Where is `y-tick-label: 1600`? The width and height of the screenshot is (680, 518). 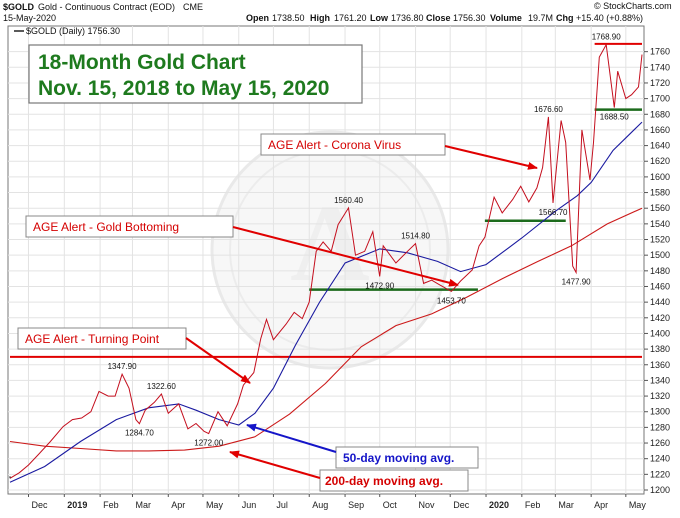 y-tick-label: 1600 is located at coordinates (660, 177).